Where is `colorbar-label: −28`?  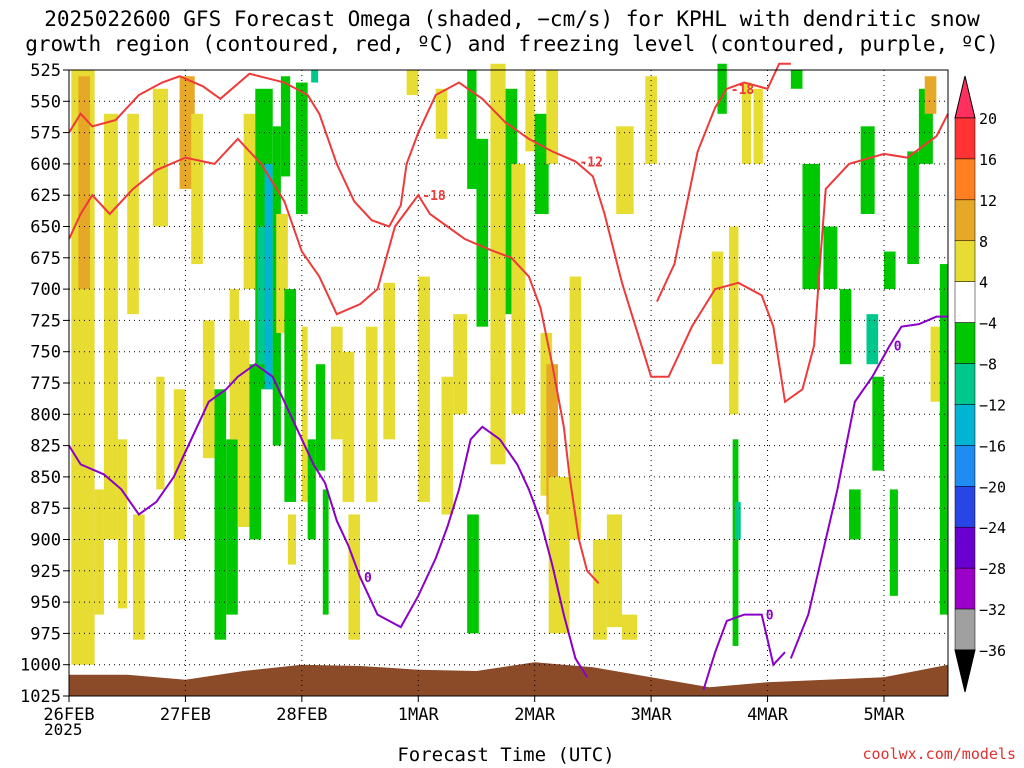 colorbar-label: −28 is located at coordinates (992, 569).